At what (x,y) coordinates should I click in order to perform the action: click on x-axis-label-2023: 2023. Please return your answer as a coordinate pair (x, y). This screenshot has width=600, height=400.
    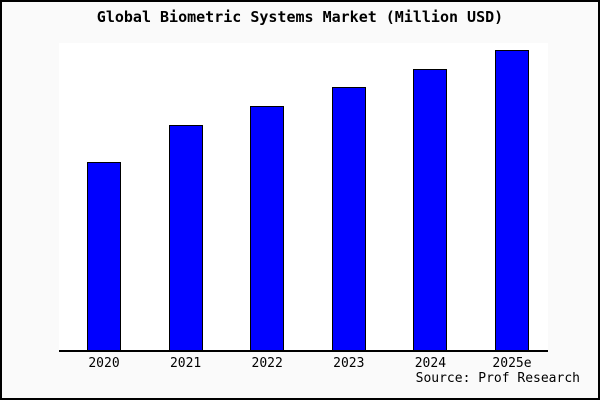
    Looking at the image, I should click on (349, 363).